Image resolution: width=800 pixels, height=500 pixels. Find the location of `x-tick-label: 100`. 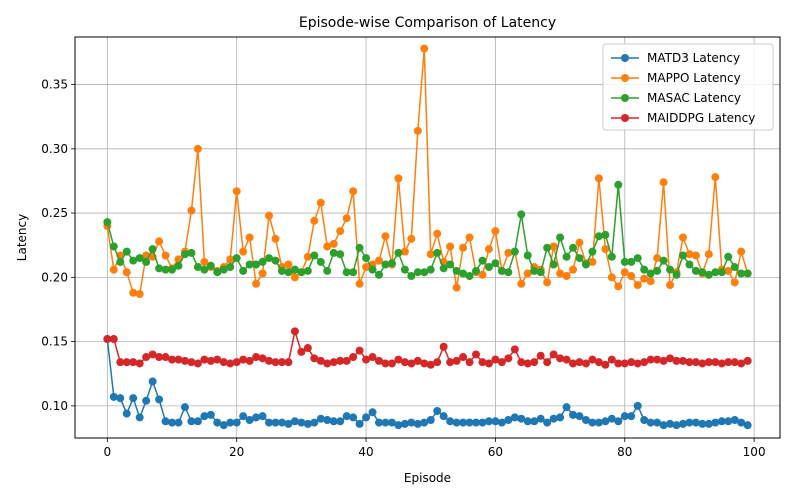

x-tick-label: 100 is located at coordinates (754, 452).